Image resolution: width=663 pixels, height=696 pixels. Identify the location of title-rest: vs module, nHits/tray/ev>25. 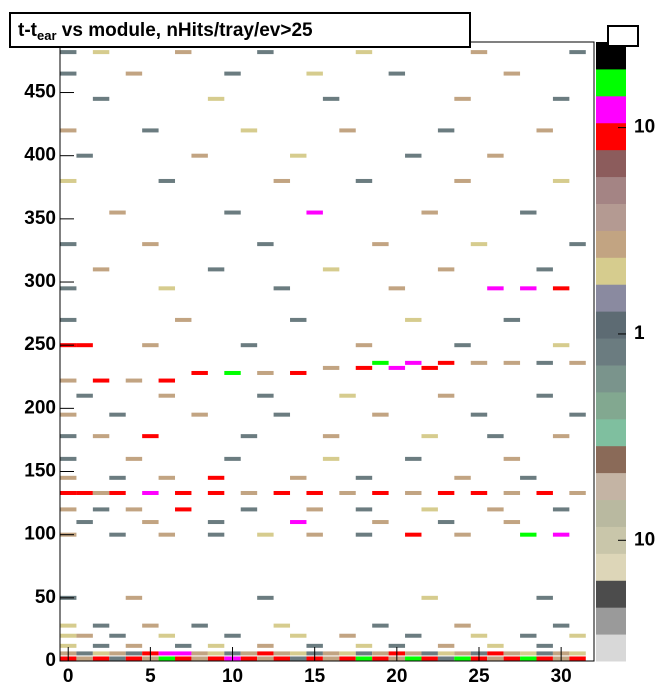
(185, 30).